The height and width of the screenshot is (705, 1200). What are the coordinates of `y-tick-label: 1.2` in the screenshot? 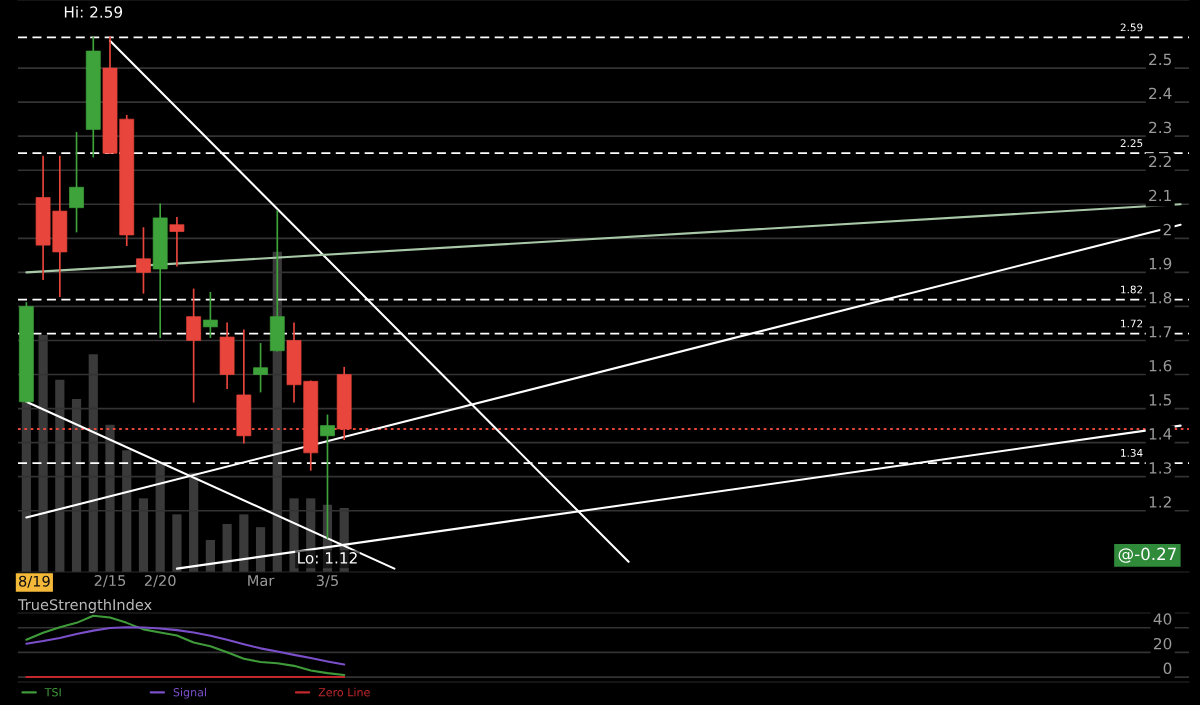 It's located at (1160, 502).